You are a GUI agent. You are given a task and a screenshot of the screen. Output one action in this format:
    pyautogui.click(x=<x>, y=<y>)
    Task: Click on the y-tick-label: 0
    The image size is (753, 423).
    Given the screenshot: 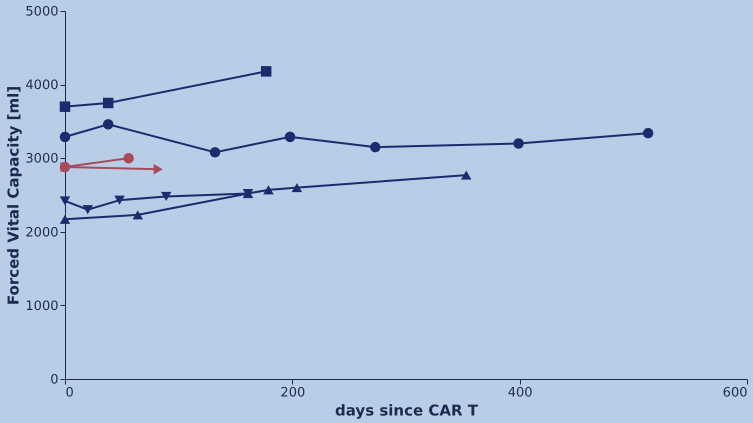 What is the action you would take?
    pyautogui.click(x=54, y=380)
    